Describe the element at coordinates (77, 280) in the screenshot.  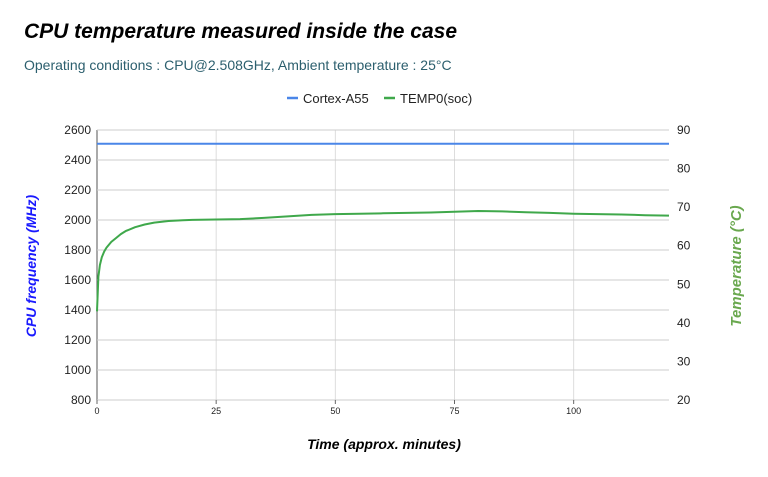
I see `y-tick-label-left: 1600` at that location.